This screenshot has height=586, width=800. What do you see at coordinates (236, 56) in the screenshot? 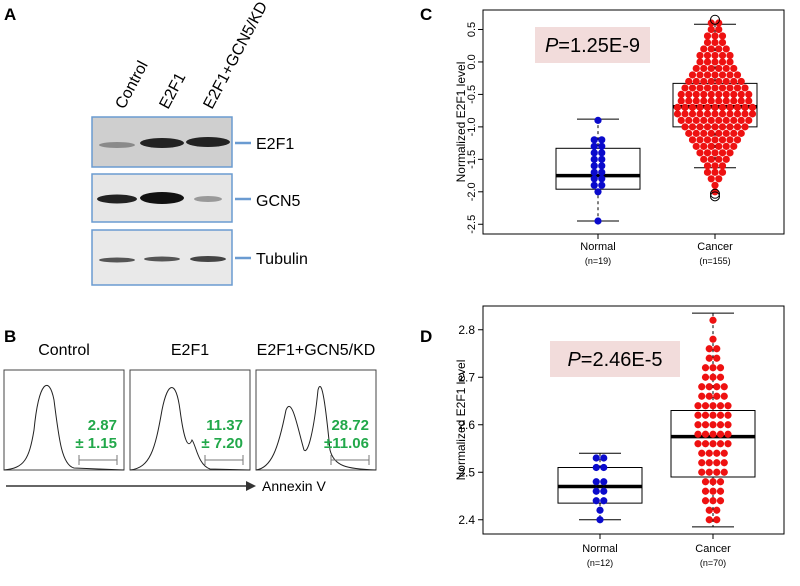
I see `lane-label: E2F1+GCN5/KD` at bounding box center [236, 56].